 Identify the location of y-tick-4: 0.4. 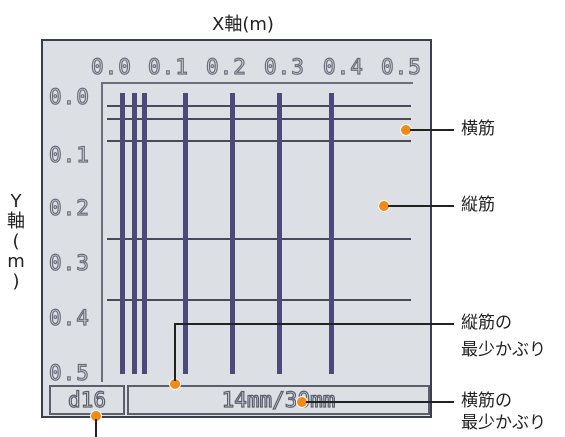
(69, 317).